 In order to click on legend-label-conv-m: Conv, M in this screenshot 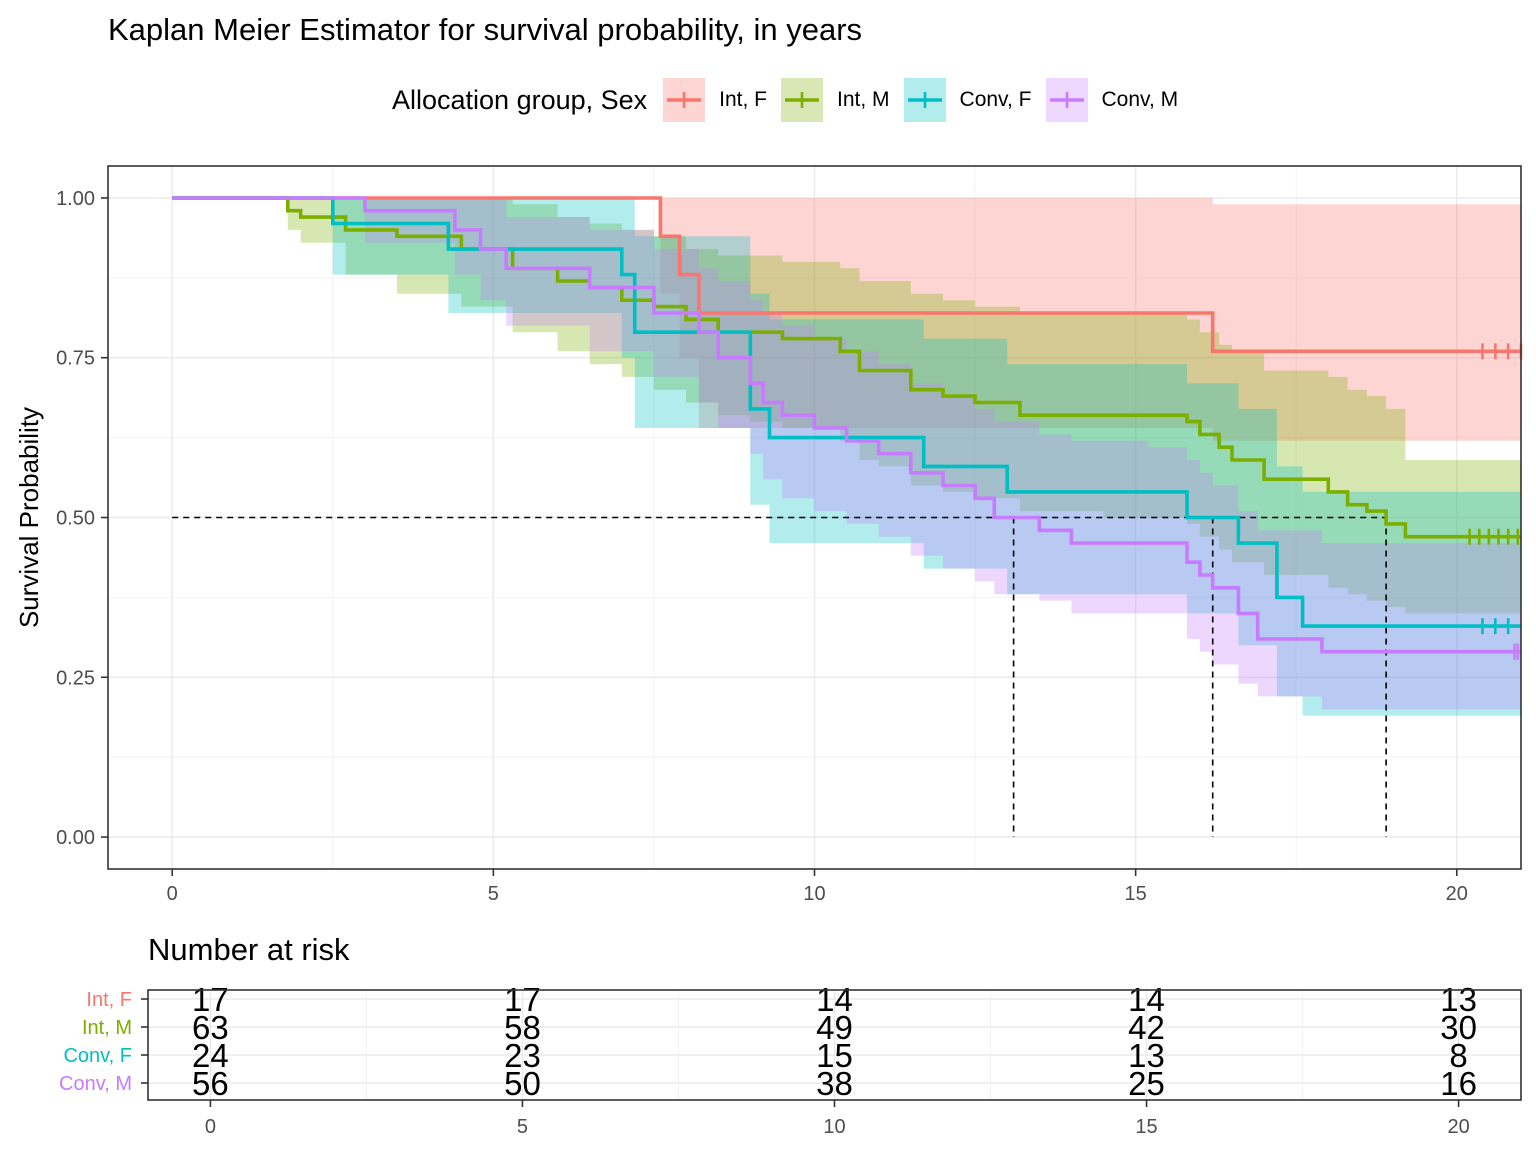, I will do `click(1140, 99)`.